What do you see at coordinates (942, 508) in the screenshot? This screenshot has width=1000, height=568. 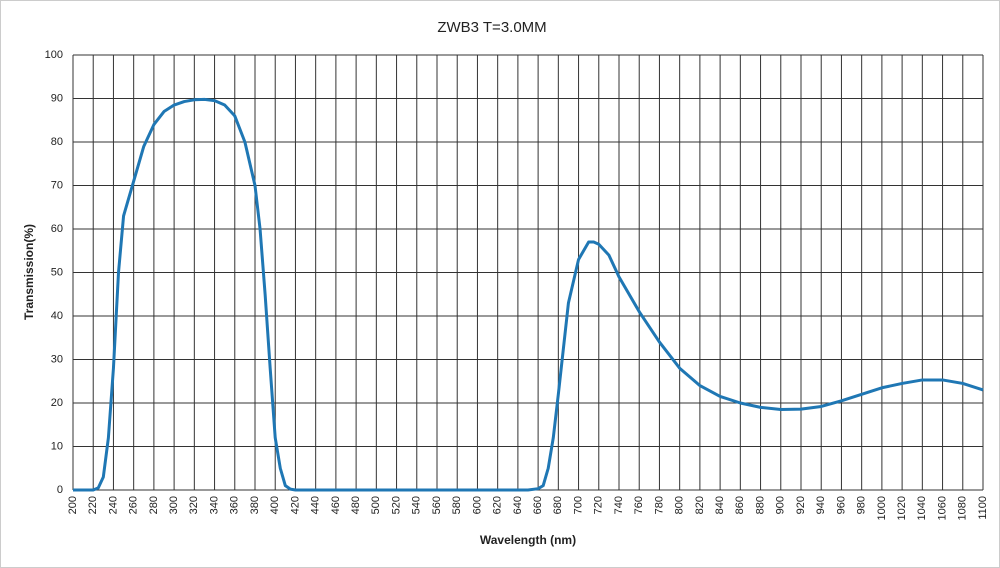 I see `x-tick-label: 1060` at bounding box center [942, 508].